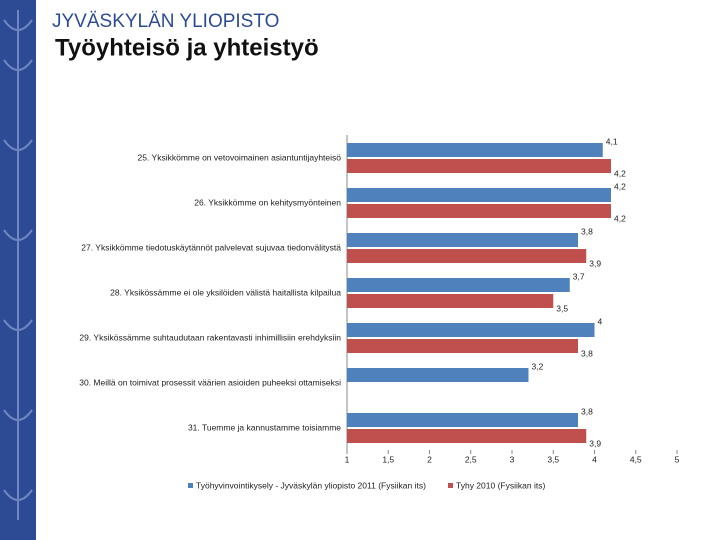 The width and height of the screenshot is (720, 540). I want to click on x-tick-label: 1, so click(347, 459).